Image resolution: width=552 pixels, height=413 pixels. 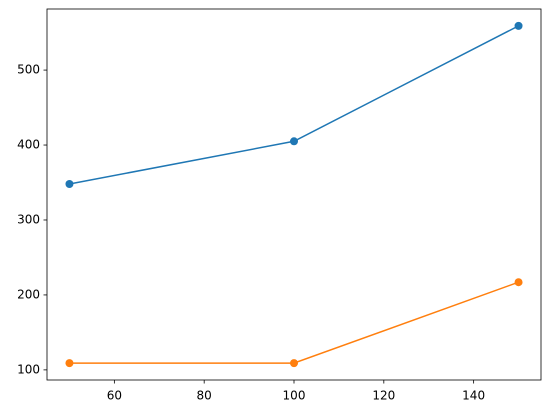 I want to click on x-tick-label: 120, so click(x=383, y=396).